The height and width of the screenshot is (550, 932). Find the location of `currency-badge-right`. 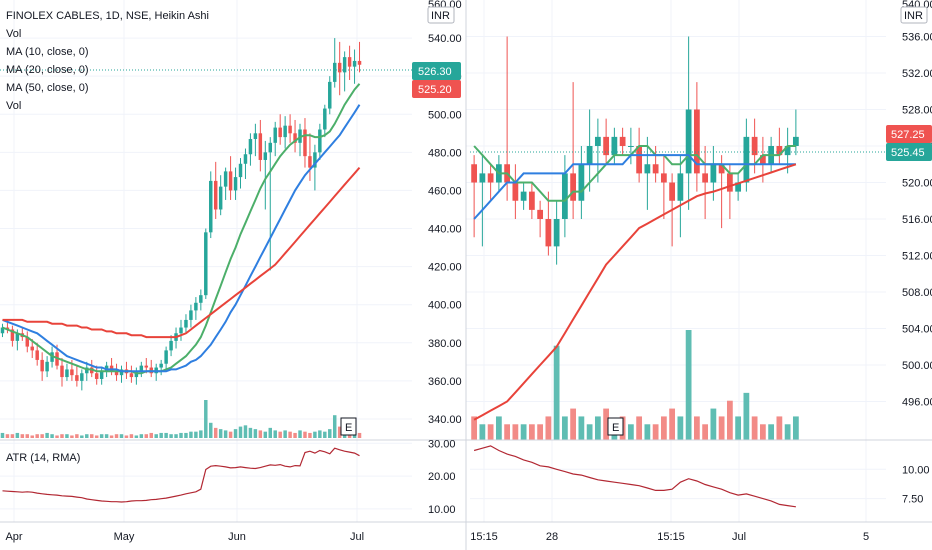

currency-badge-right is located at coordinates (914, 15).